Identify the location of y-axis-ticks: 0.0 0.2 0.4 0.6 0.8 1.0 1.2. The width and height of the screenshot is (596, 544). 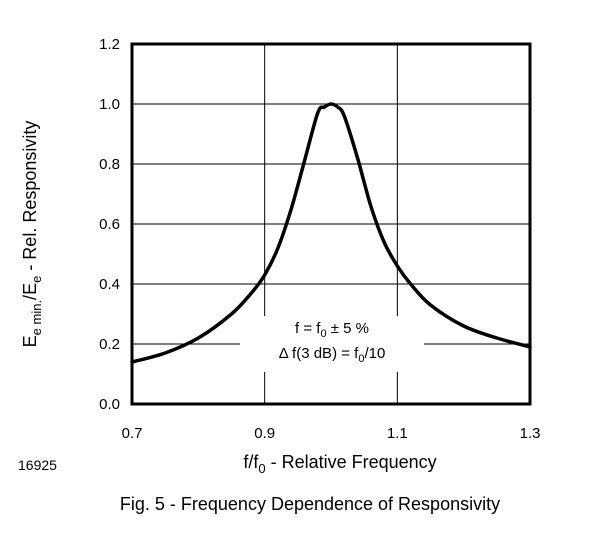
(109, 224).